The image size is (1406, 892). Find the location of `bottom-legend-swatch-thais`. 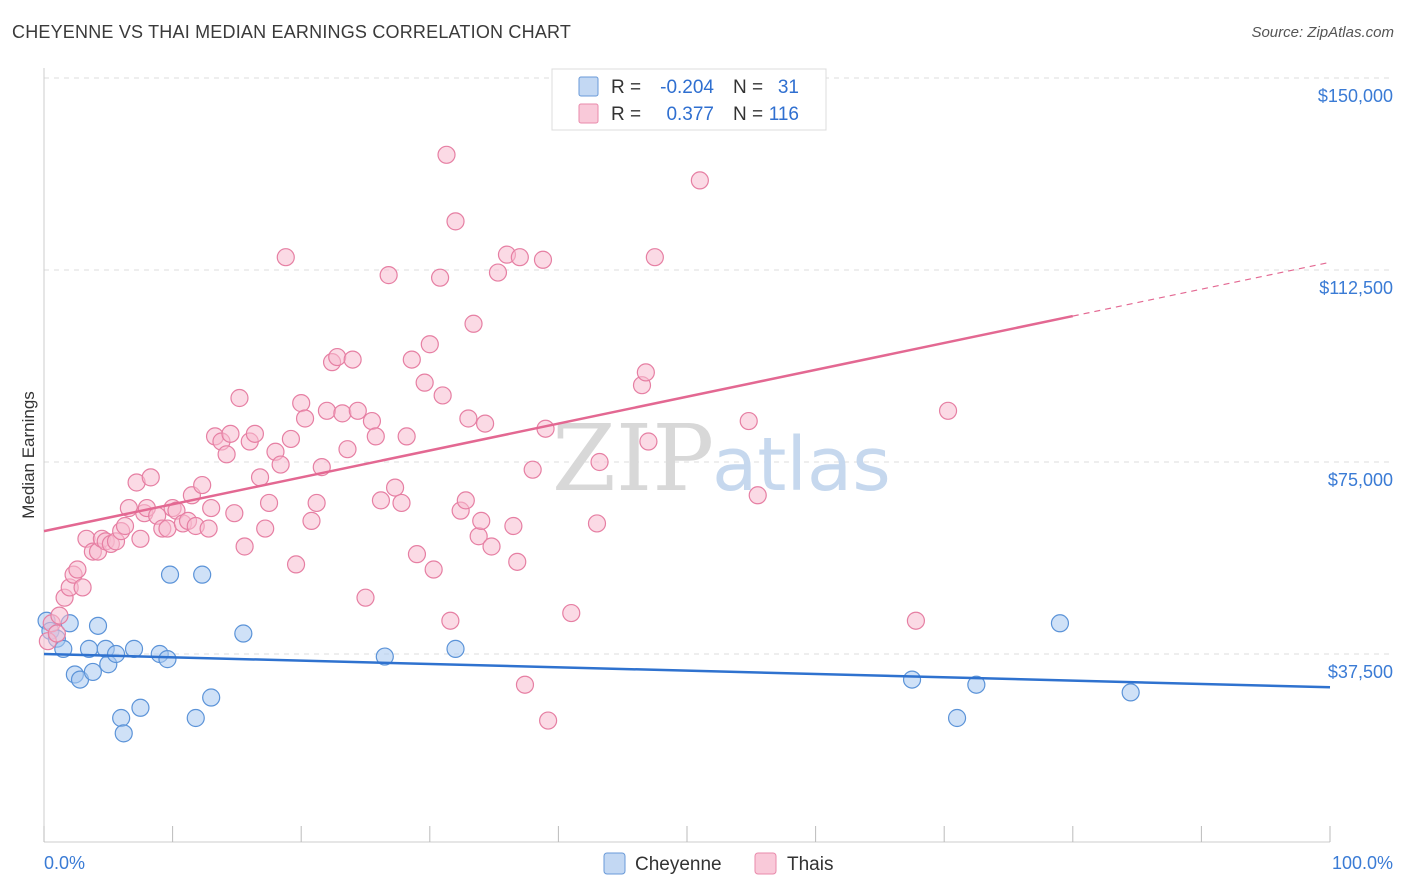

bottom-legend-swatch-thais is located at coordinates (765, 863).